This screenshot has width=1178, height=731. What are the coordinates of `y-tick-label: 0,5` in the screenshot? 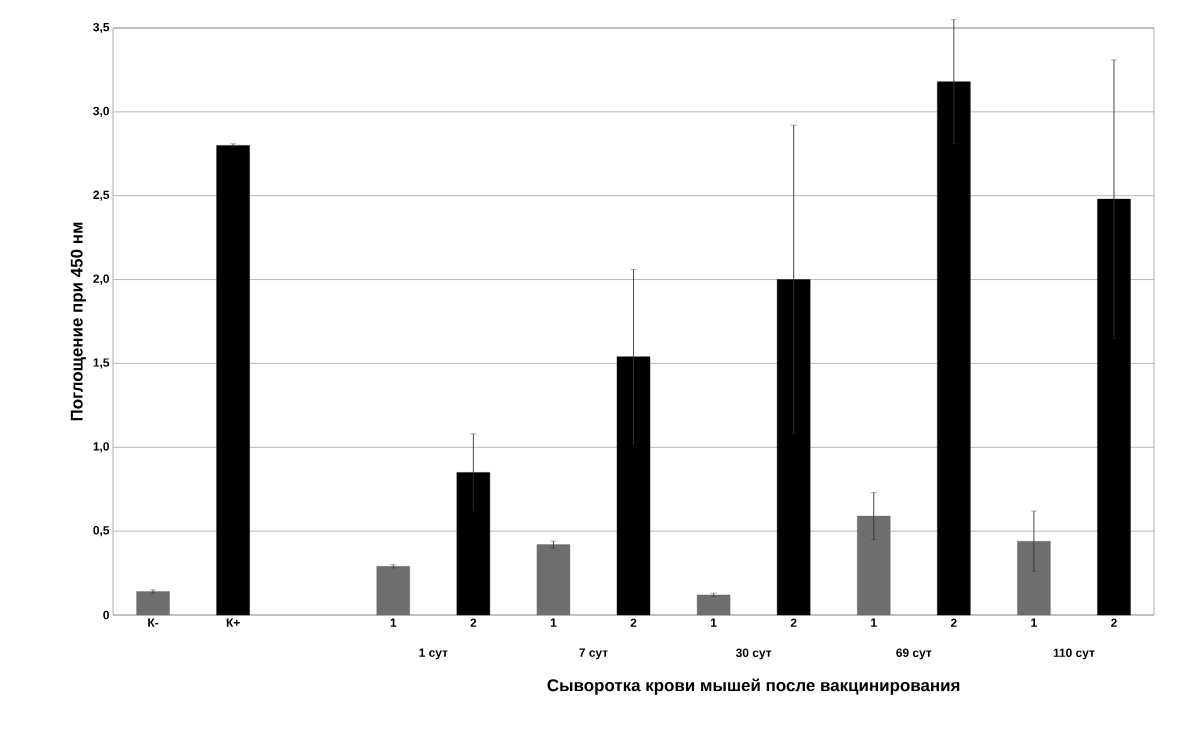 It's located at (101, 531).